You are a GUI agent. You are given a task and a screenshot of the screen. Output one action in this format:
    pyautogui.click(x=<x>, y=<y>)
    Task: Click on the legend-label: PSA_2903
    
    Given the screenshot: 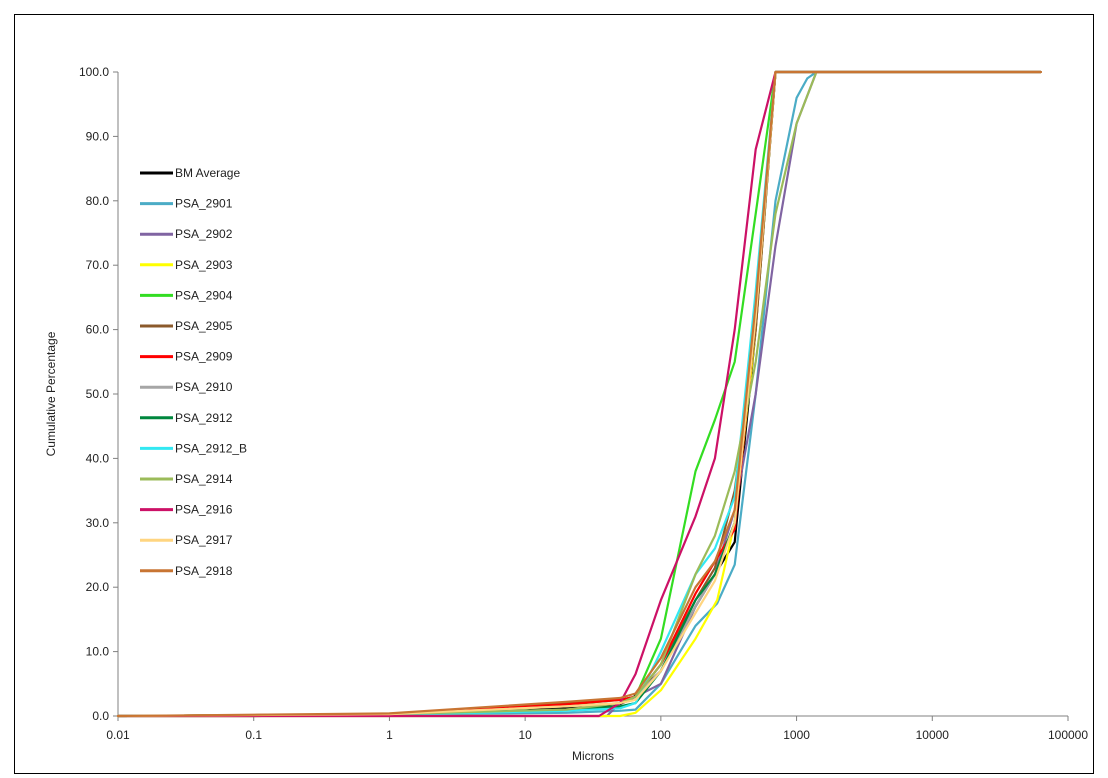 What is the action you would take?
    pyautogui.click(x=204, y=265)
    